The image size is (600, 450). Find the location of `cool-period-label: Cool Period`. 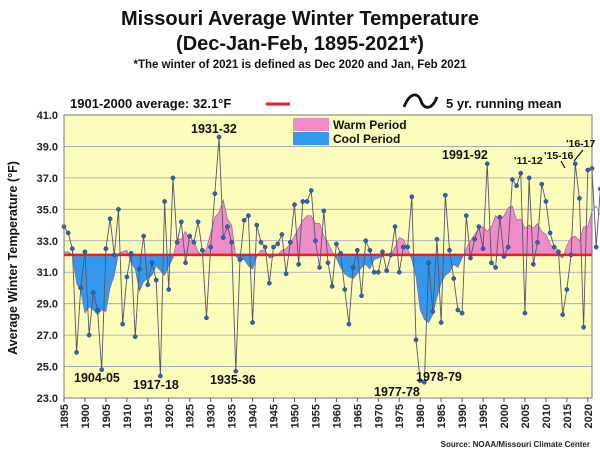

cool-period-label: Cool Period is located at coordinates (366, 139).